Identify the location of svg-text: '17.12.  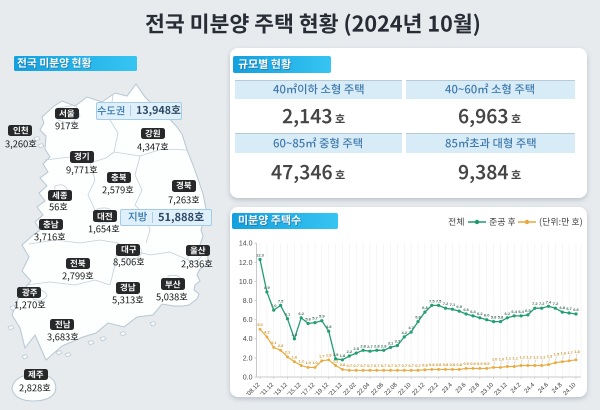
(309, 390).